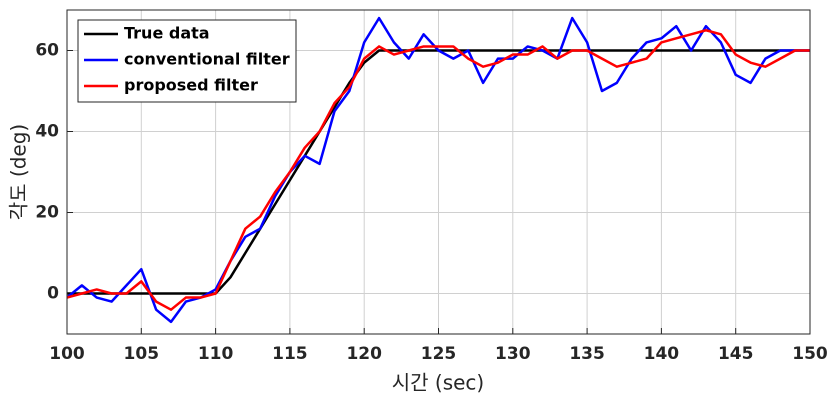  Describe the element at coordinates (439, 354) in the screenshot. I see `x-tick-label: 125` at that location.